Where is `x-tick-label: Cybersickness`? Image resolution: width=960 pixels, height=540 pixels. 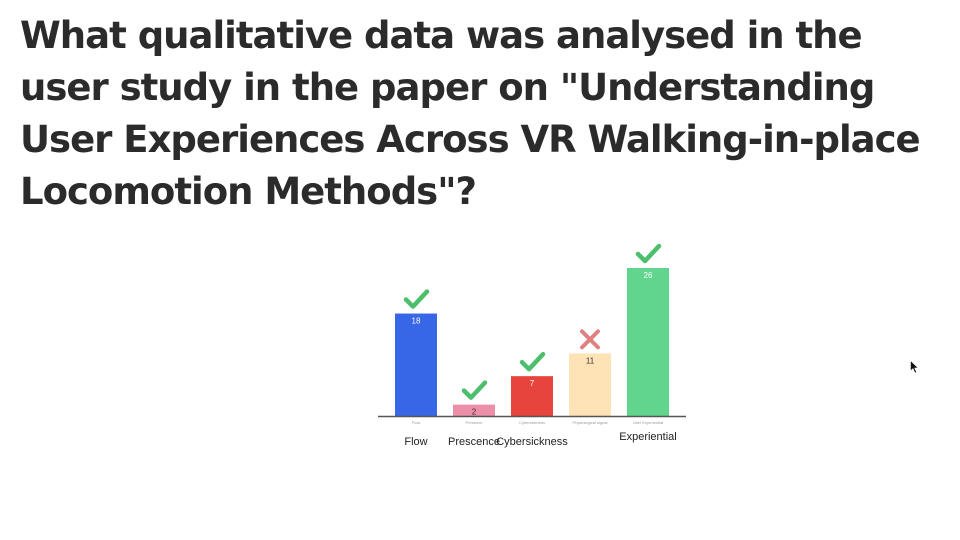
x-tick-label: Cybersickness is located at coordinates (532, 422).